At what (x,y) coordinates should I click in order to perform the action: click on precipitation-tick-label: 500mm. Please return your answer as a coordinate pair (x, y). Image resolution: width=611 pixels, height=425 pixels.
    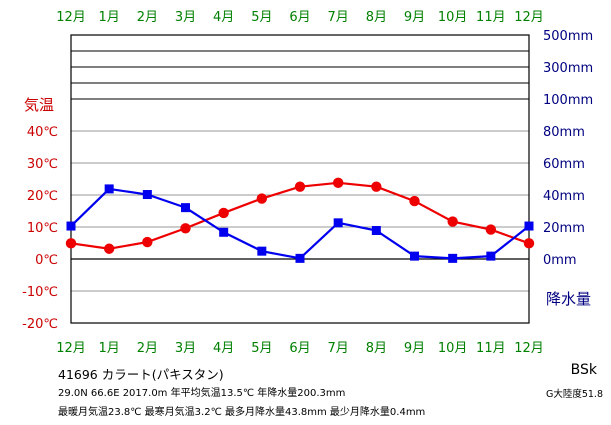
    Looking at the image, I should click on (568, 36).